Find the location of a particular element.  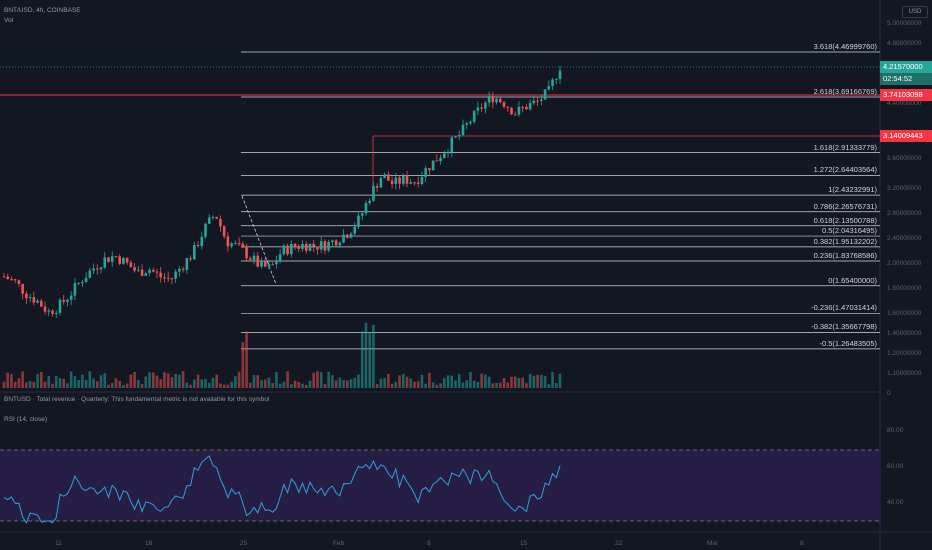

rsi-label: RSI (14, close) is located at coordinates (25, 419).